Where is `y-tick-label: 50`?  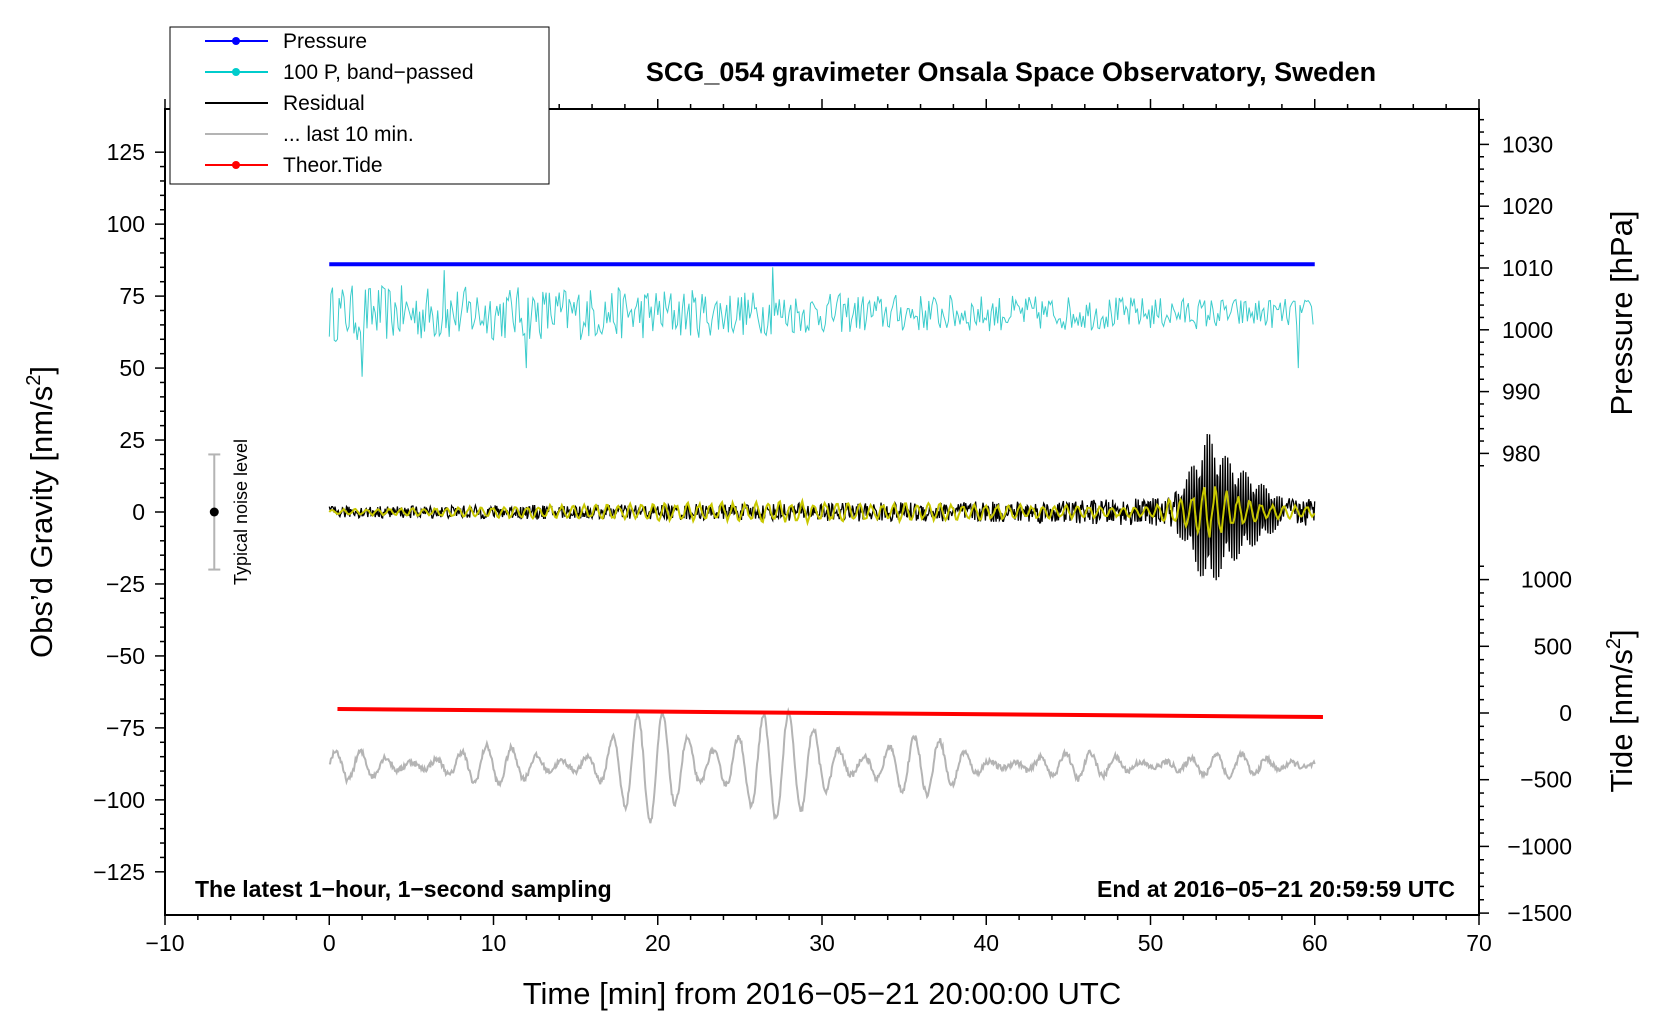
y-tick-label: 50 is located at coordinates (132, 368).